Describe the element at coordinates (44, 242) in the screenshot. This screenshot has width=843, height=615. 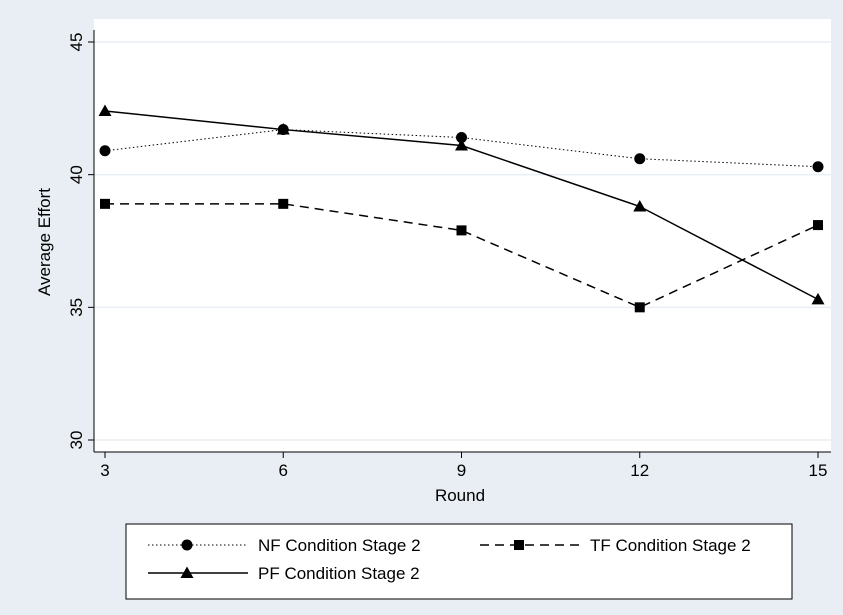
I see `y-axis-title: Average Effort` at that location.